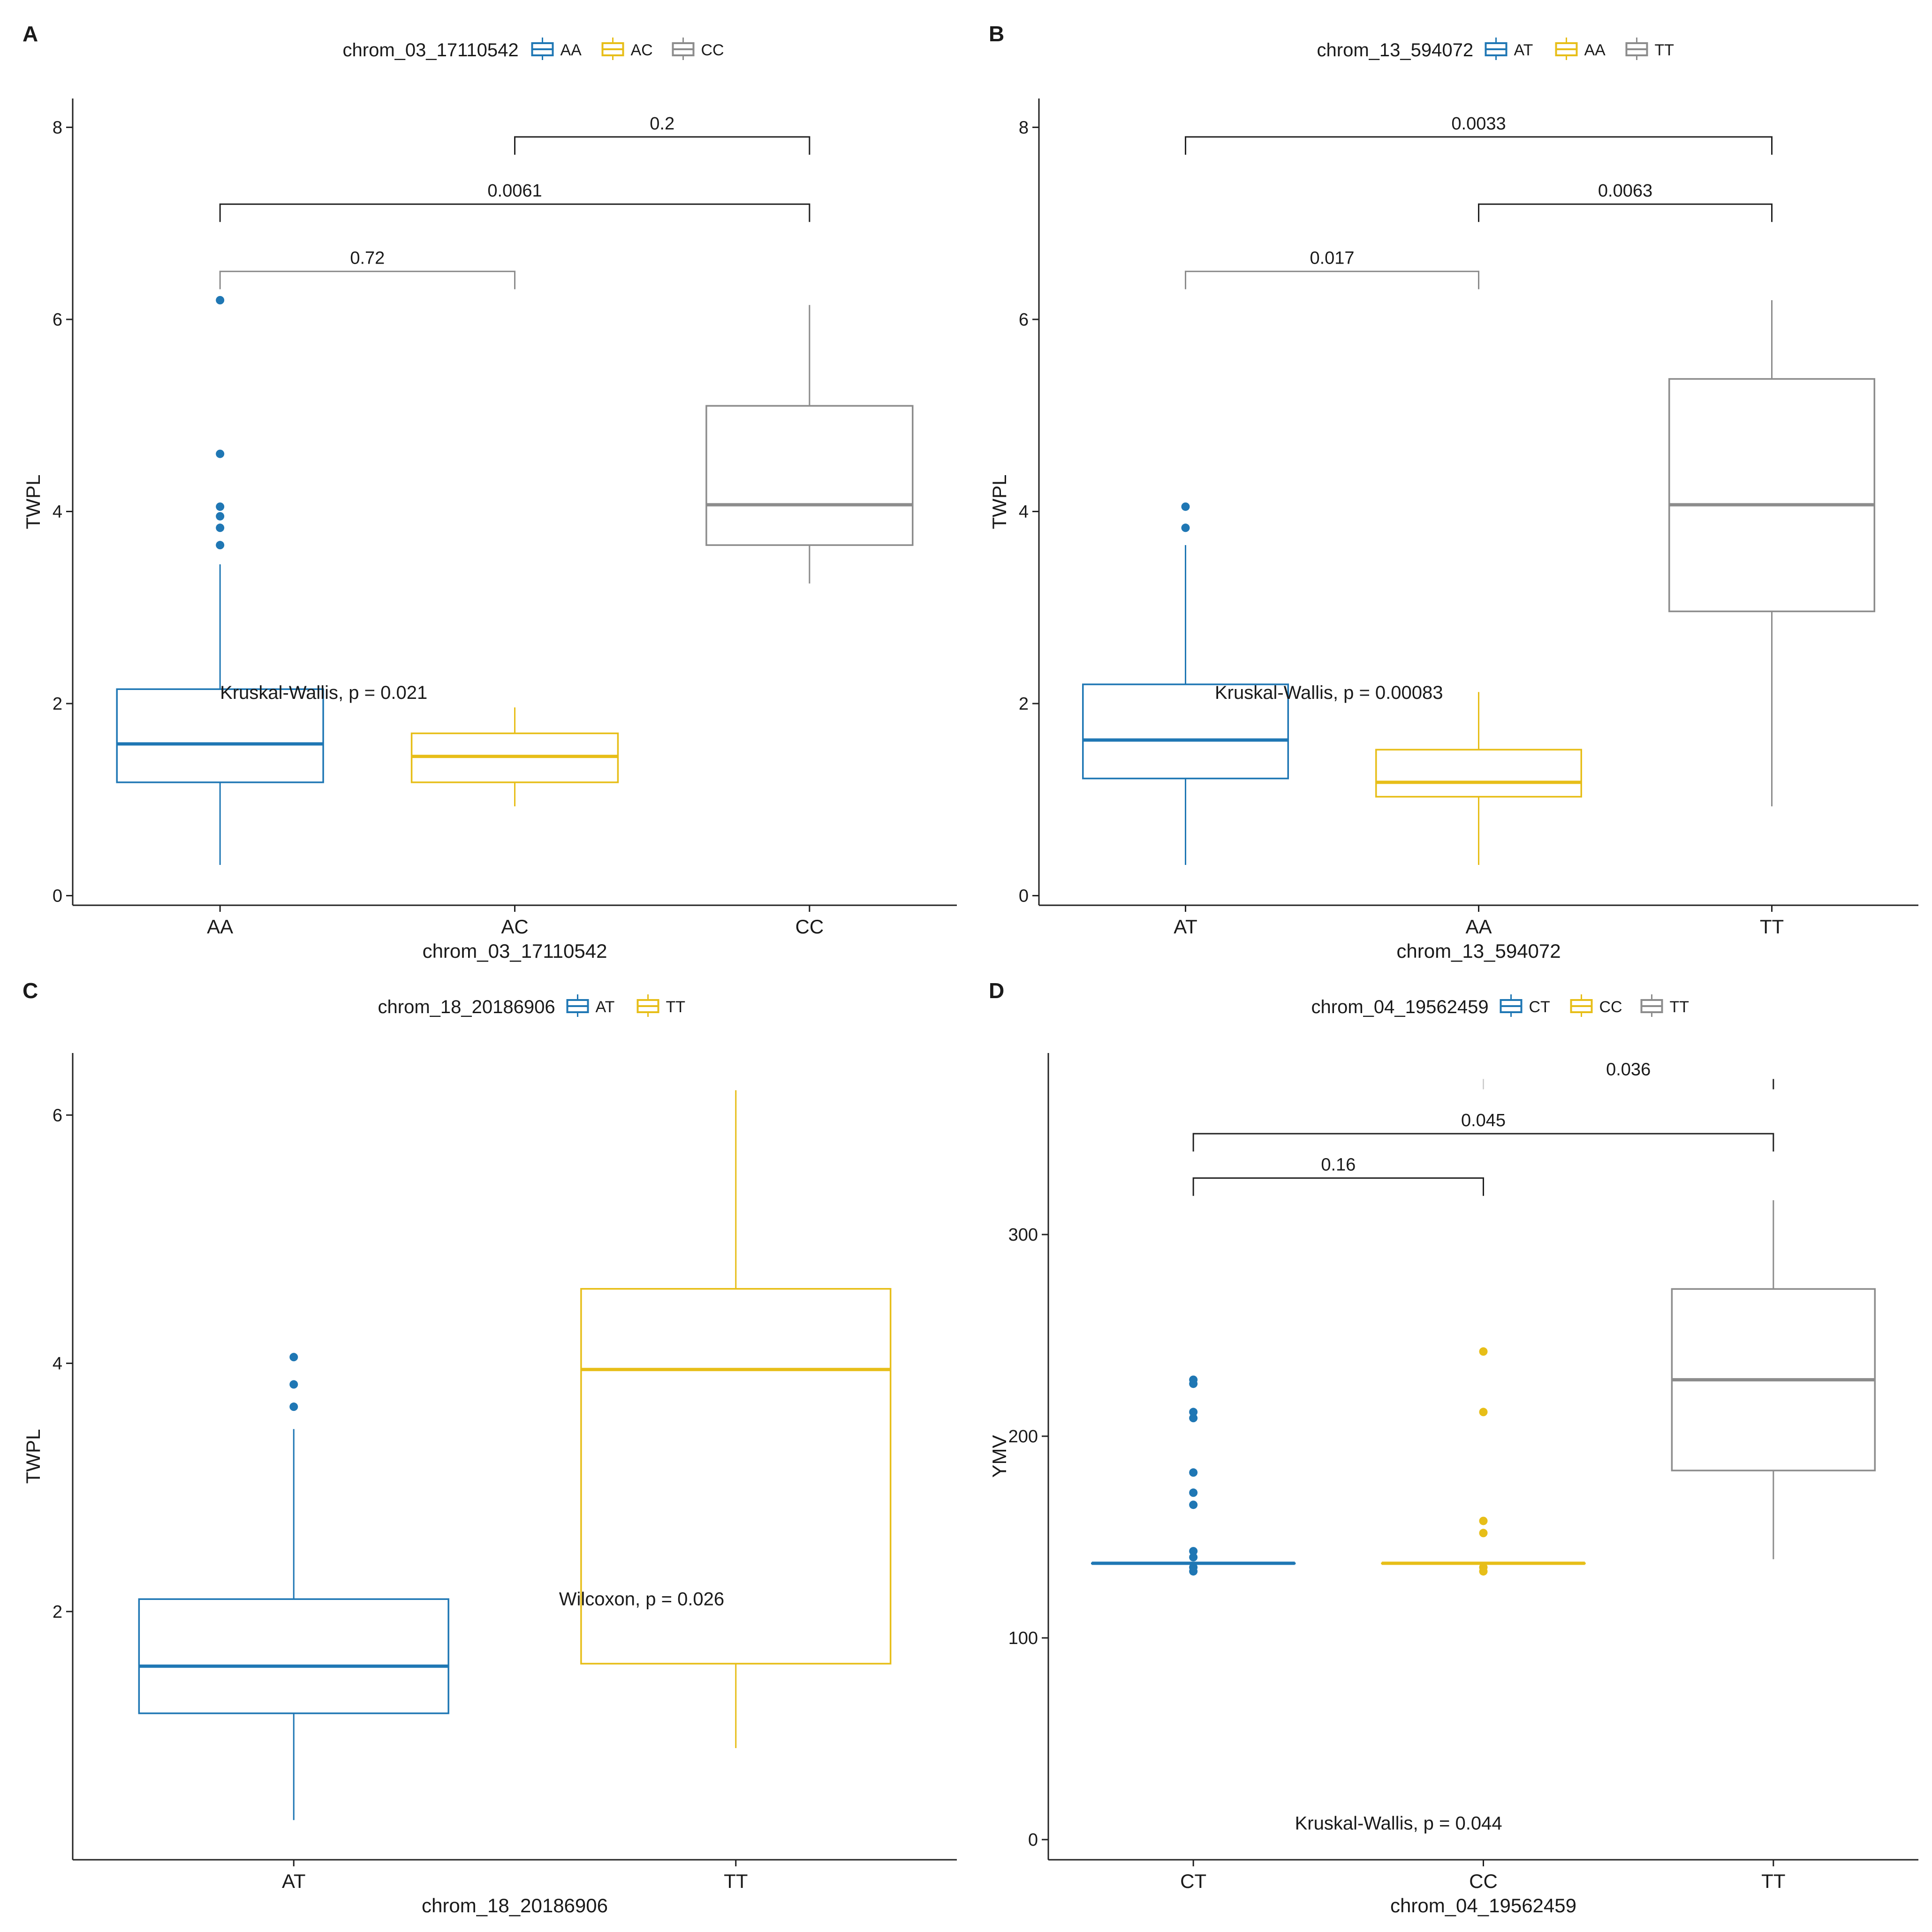 Image resolution: width=1932 pixels, height=1932 pixels. I want to click on comparison-bracket: 0.036, so click(1628, 1075).